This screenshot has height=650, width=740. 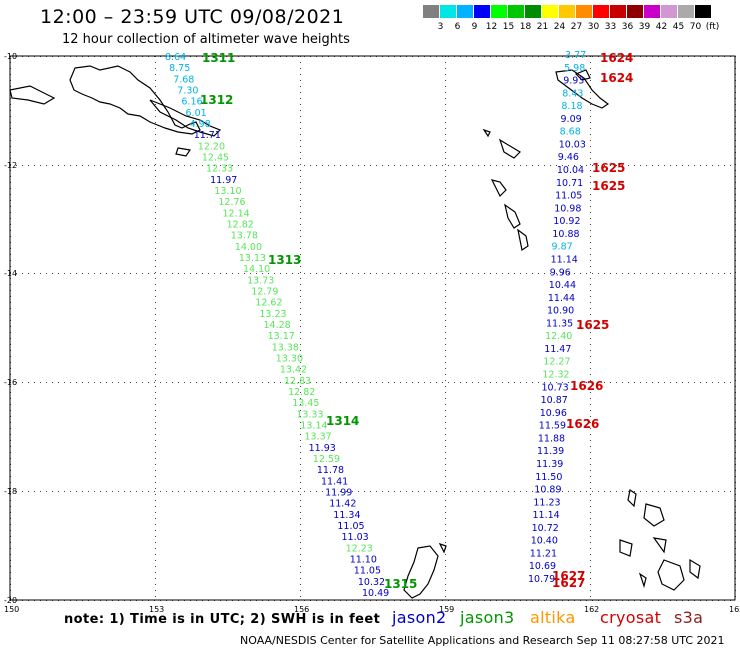 What do you see at coordinates (192, 17) in the screenshot?
I see `map-title: 12:00 – 23:59 UTC 09/08/2021` at bounding box center [192, 17].